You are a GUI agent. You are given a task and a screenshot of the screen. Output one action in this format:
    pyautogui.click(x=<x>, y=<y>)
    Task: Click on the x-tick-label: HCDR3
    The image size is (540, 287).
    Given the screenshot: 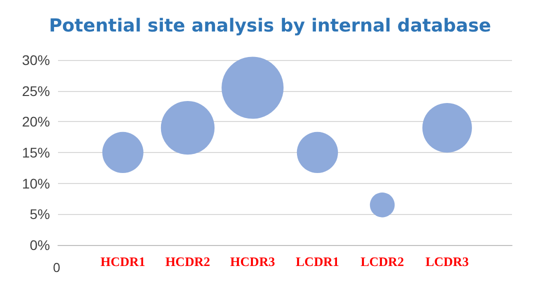 What is the action you would take?
    pyautogui.click(x=253, y=261)
    